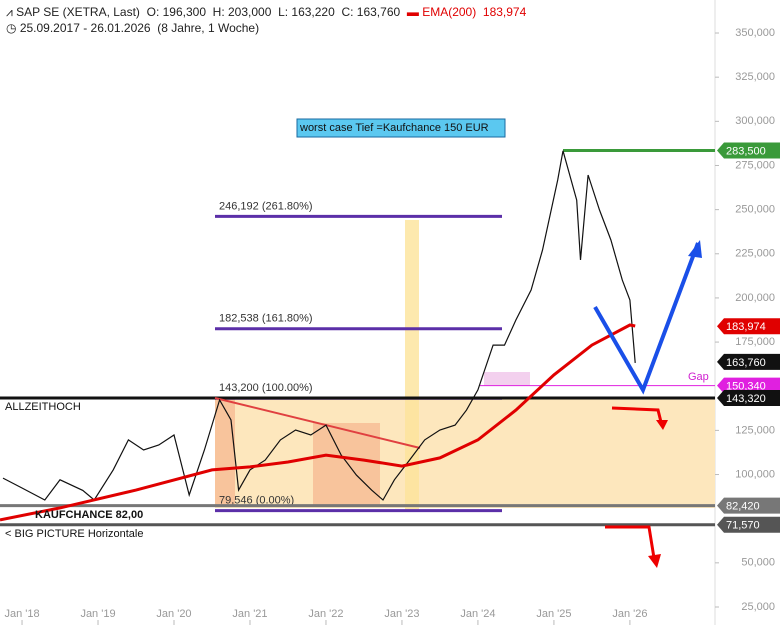 This screenshot has height=625, width=780. I want to click on fib-label: 143,200 (100.00%), so click(266, 388).